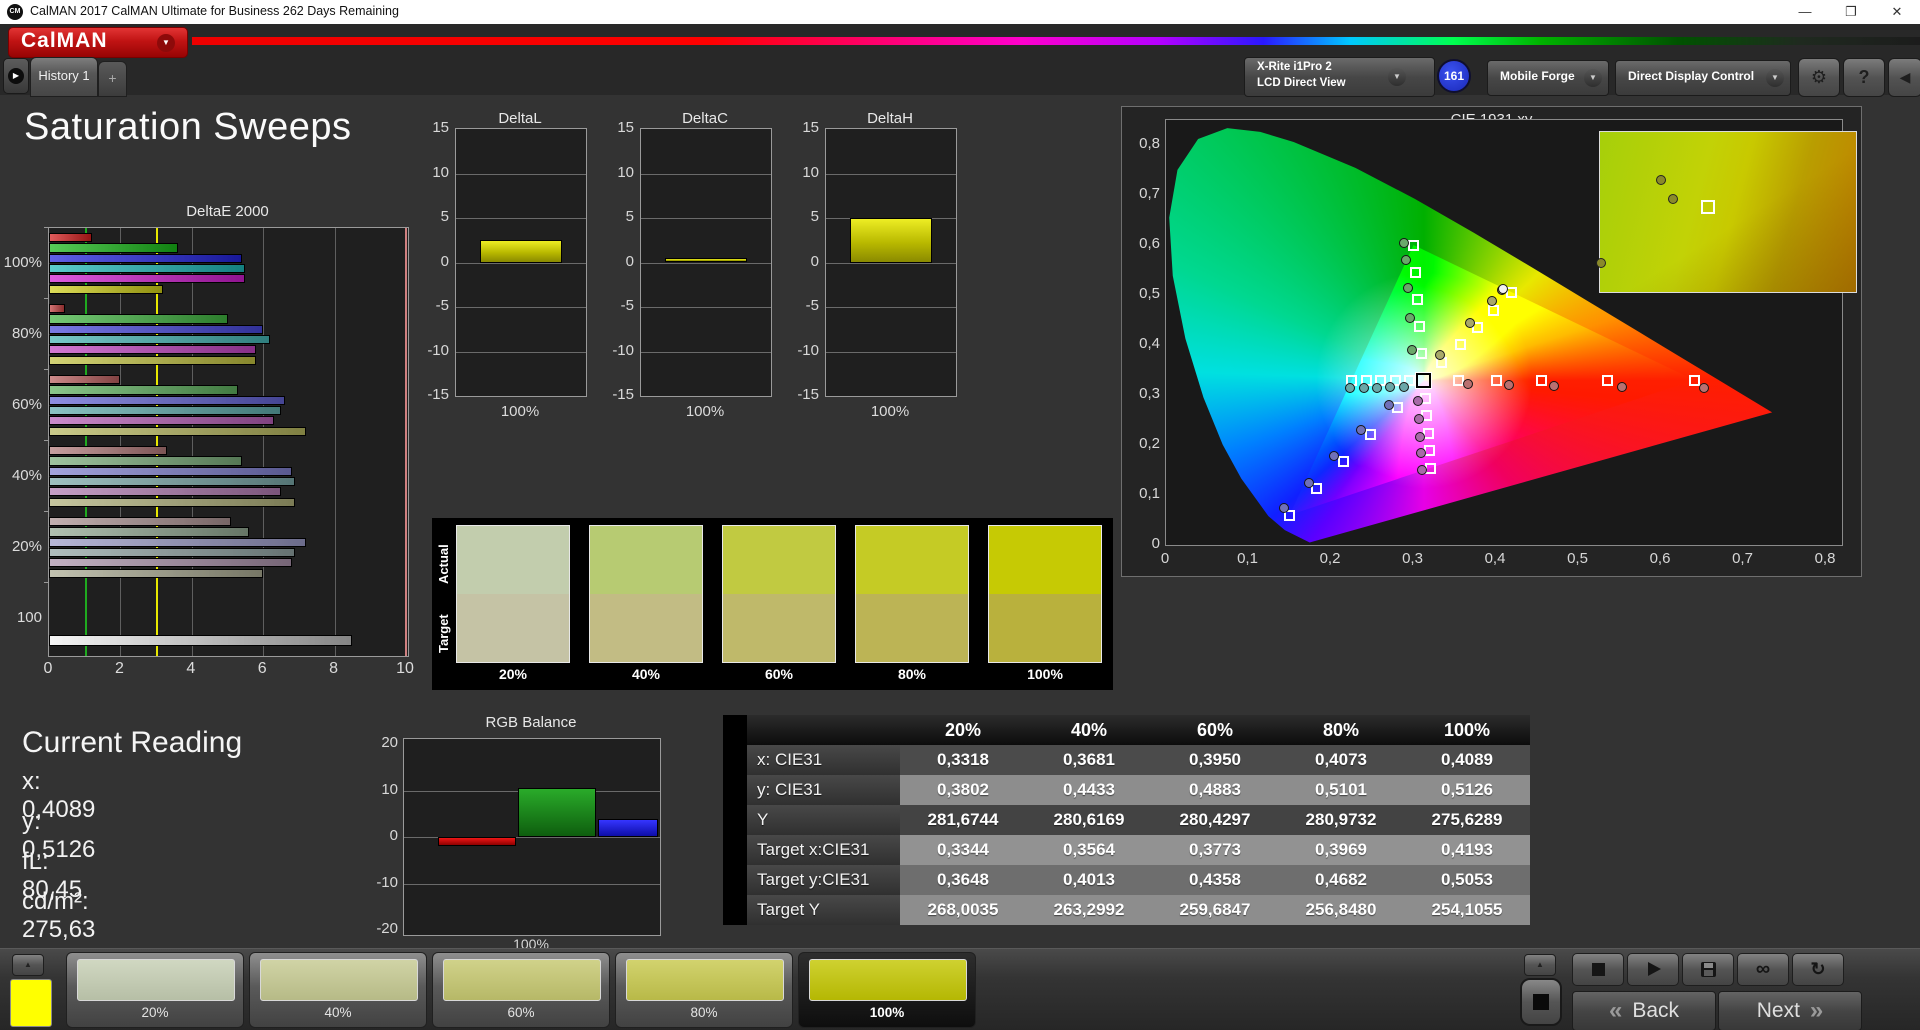  Describe the element at coordinates (1395, 380) in the screenshot. I see `cie-target-square-cyan` at that location.